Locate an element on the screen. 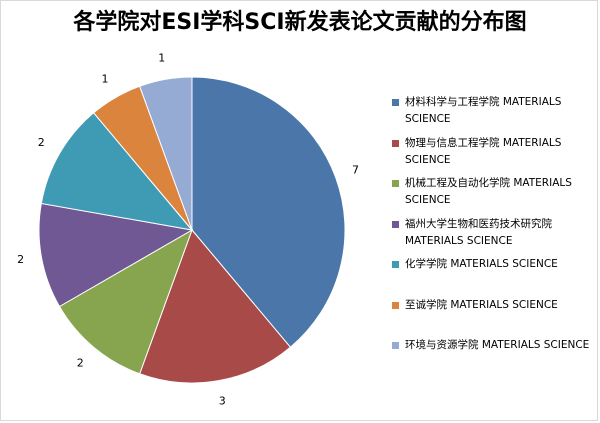  legend-item: 化学学院 MATERIALS SCIENCE is located at coordinates (492, 264).